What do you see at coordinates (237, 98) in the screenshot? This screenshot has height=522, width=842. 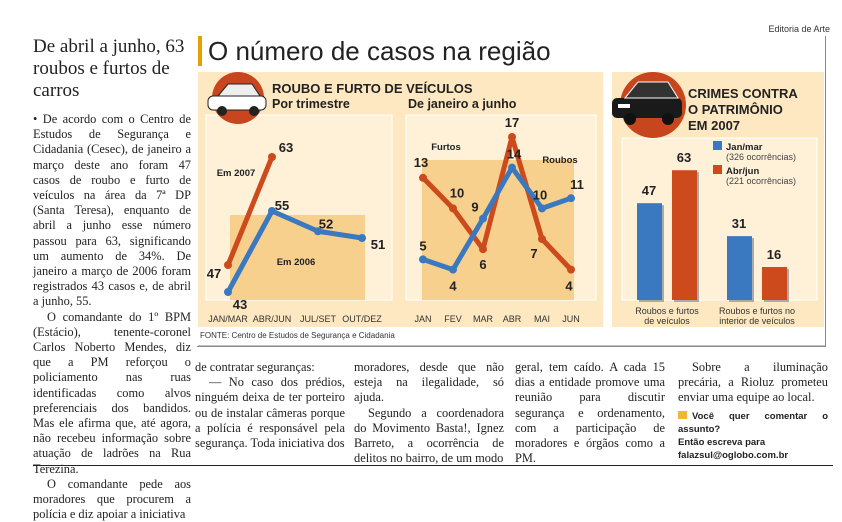 I see `car-icon` at bounding box center [237, 98].